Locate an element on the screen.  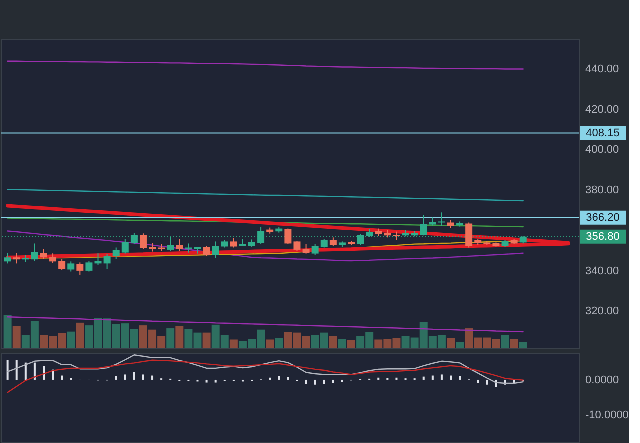
ref-line-label: 366.20 is located at coordinates (603, 218).